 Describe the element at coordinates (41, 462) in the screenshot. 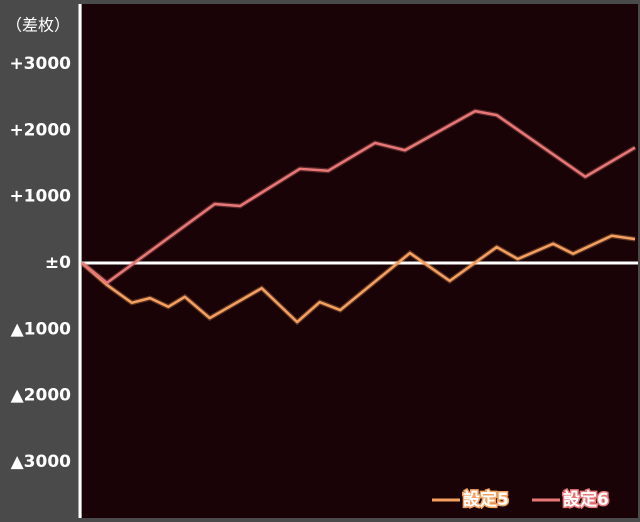

I see `y-tick-label: ▲3000` at that location.